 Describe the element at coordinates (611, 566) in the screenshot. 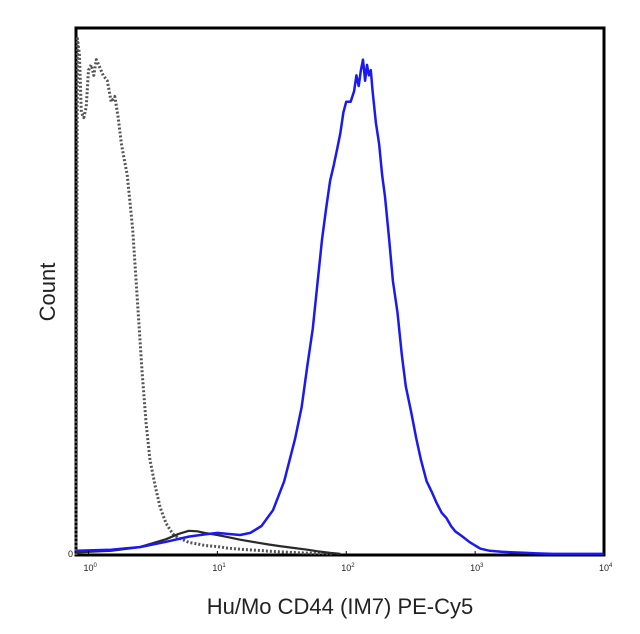

I see `x-tick-exponent: 4` at that location.